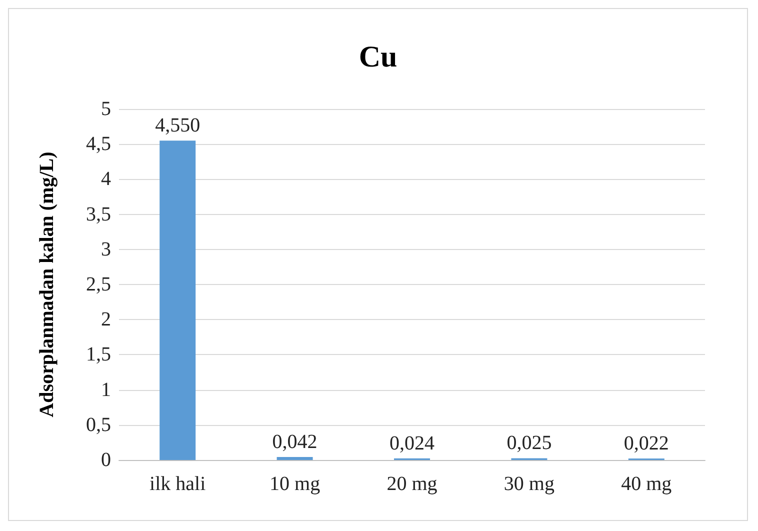  I want to click on y-tick-label: 1, so click(106, 389).